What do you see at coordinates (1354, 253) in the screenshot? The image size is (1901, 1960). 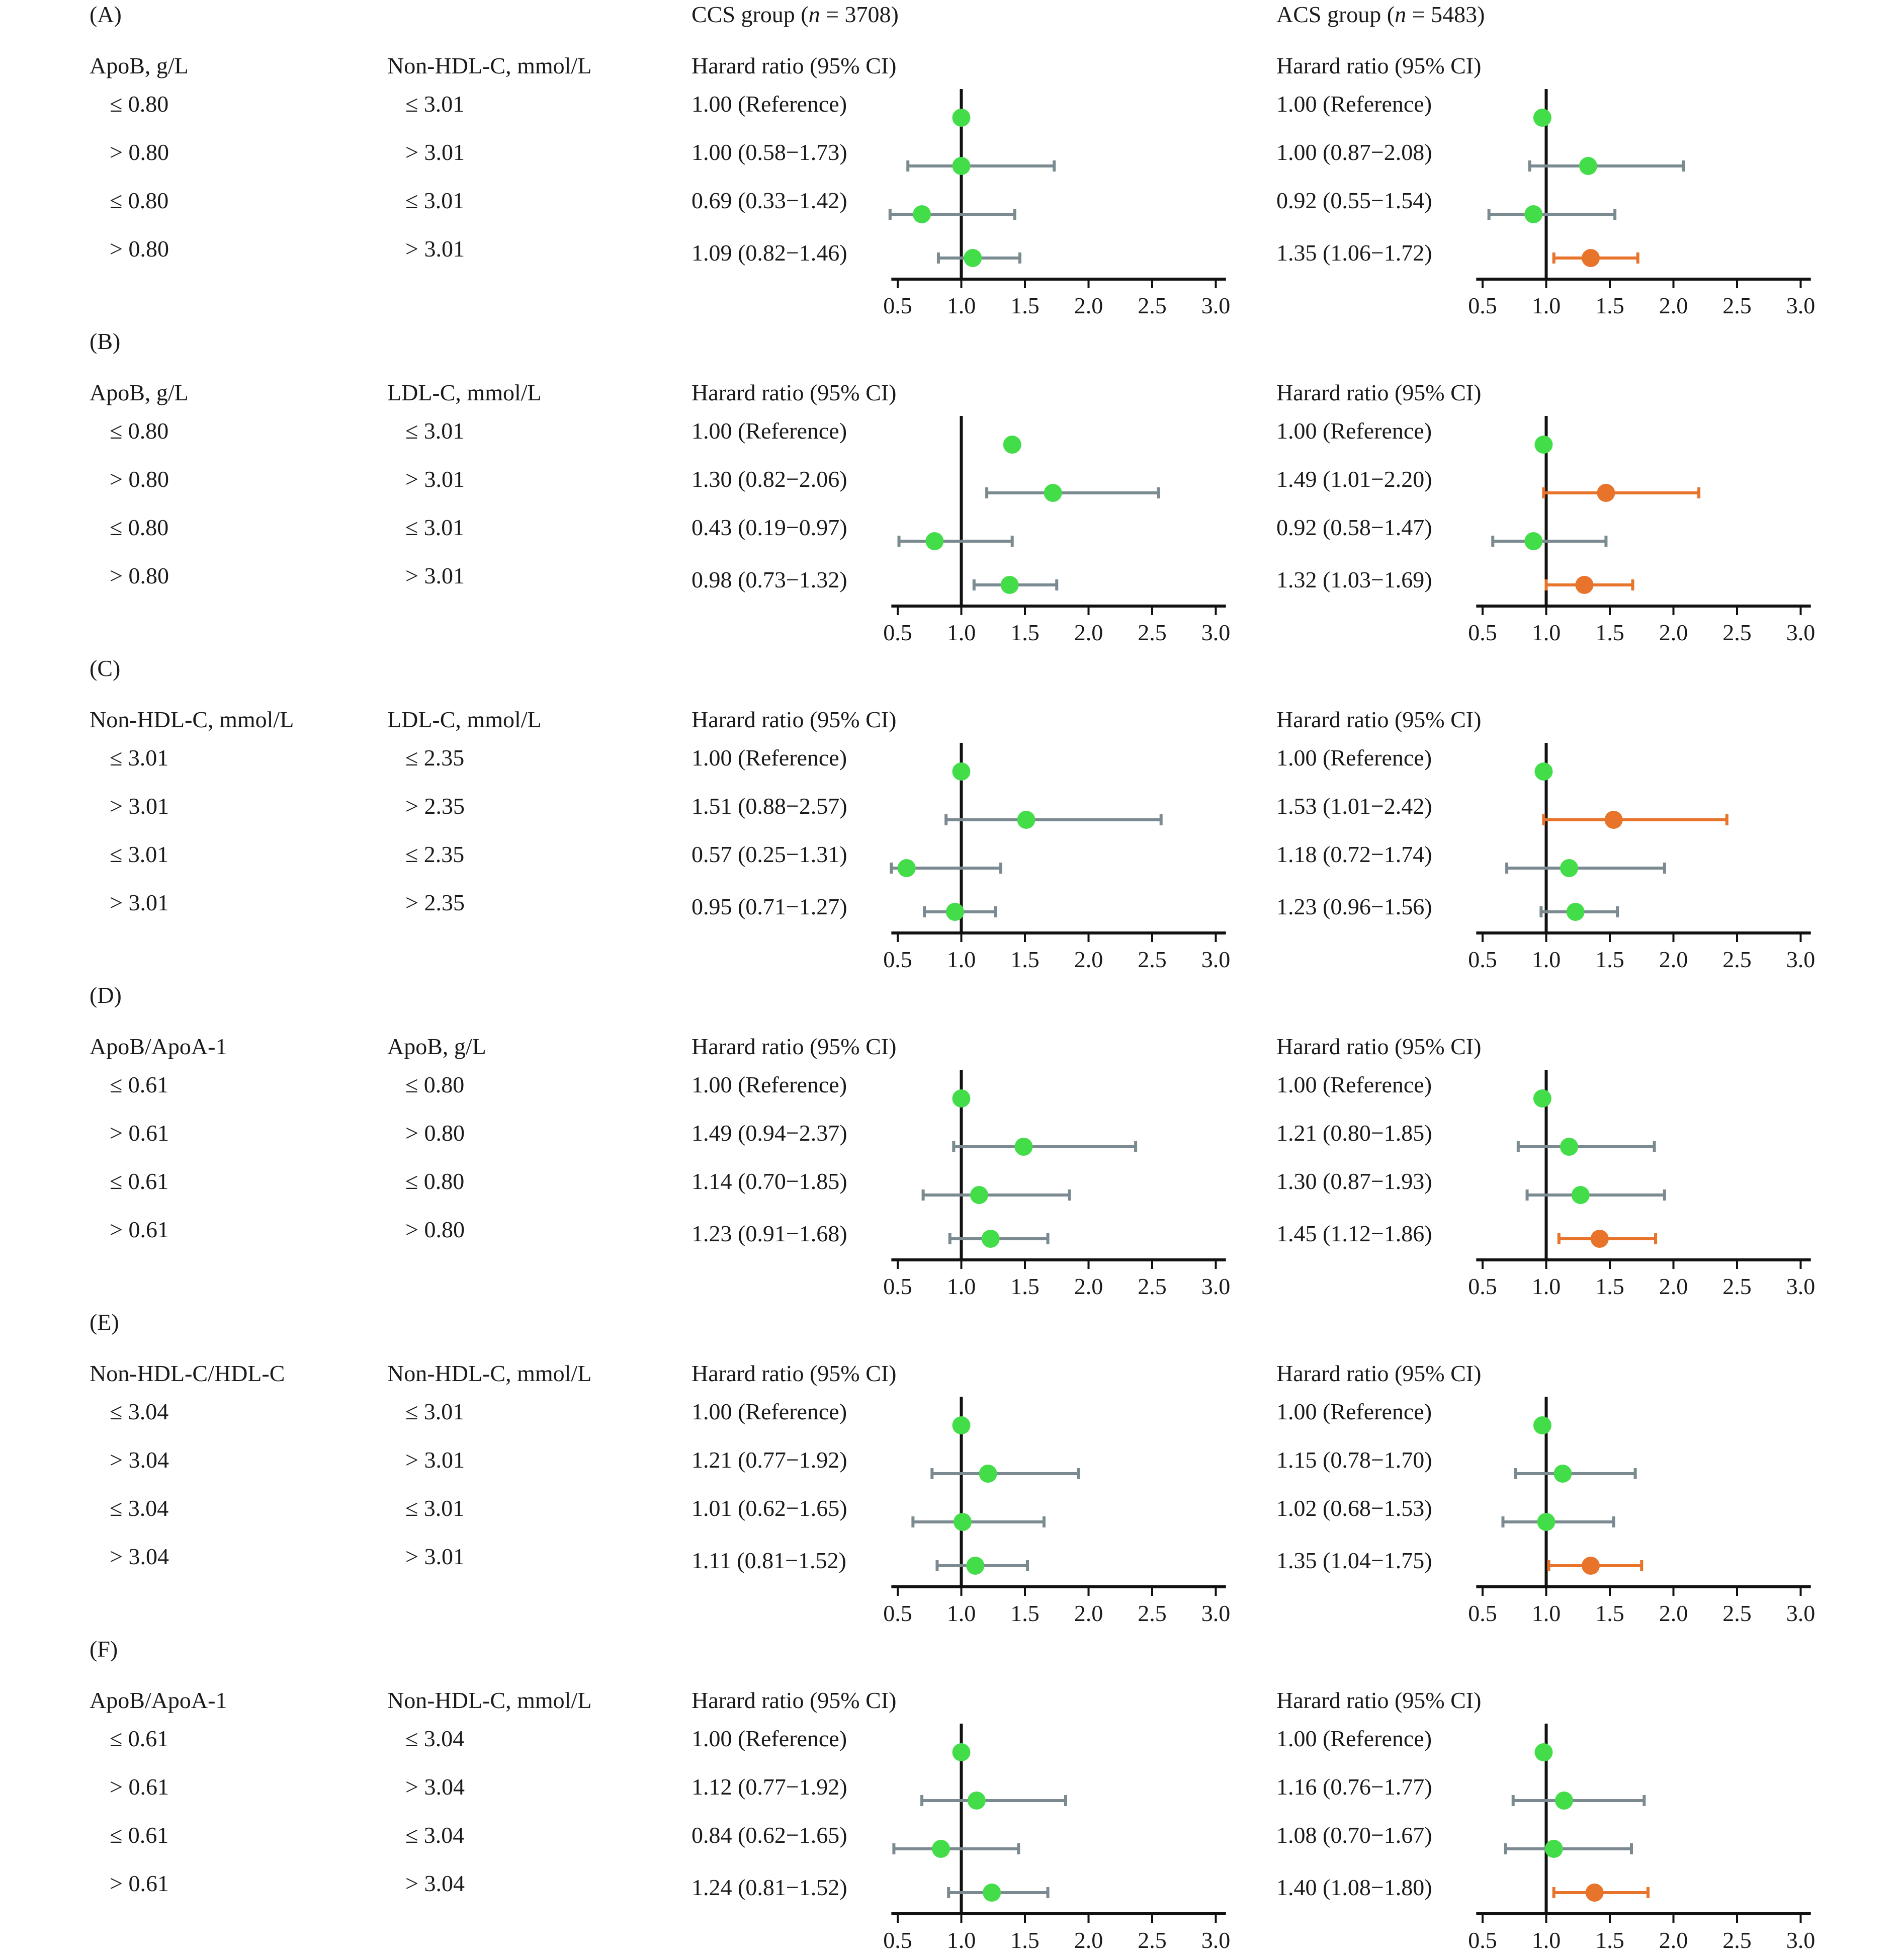 I see `hr-label: 1.35 (1.06−1.72)` at bounding box center [1354, 253].